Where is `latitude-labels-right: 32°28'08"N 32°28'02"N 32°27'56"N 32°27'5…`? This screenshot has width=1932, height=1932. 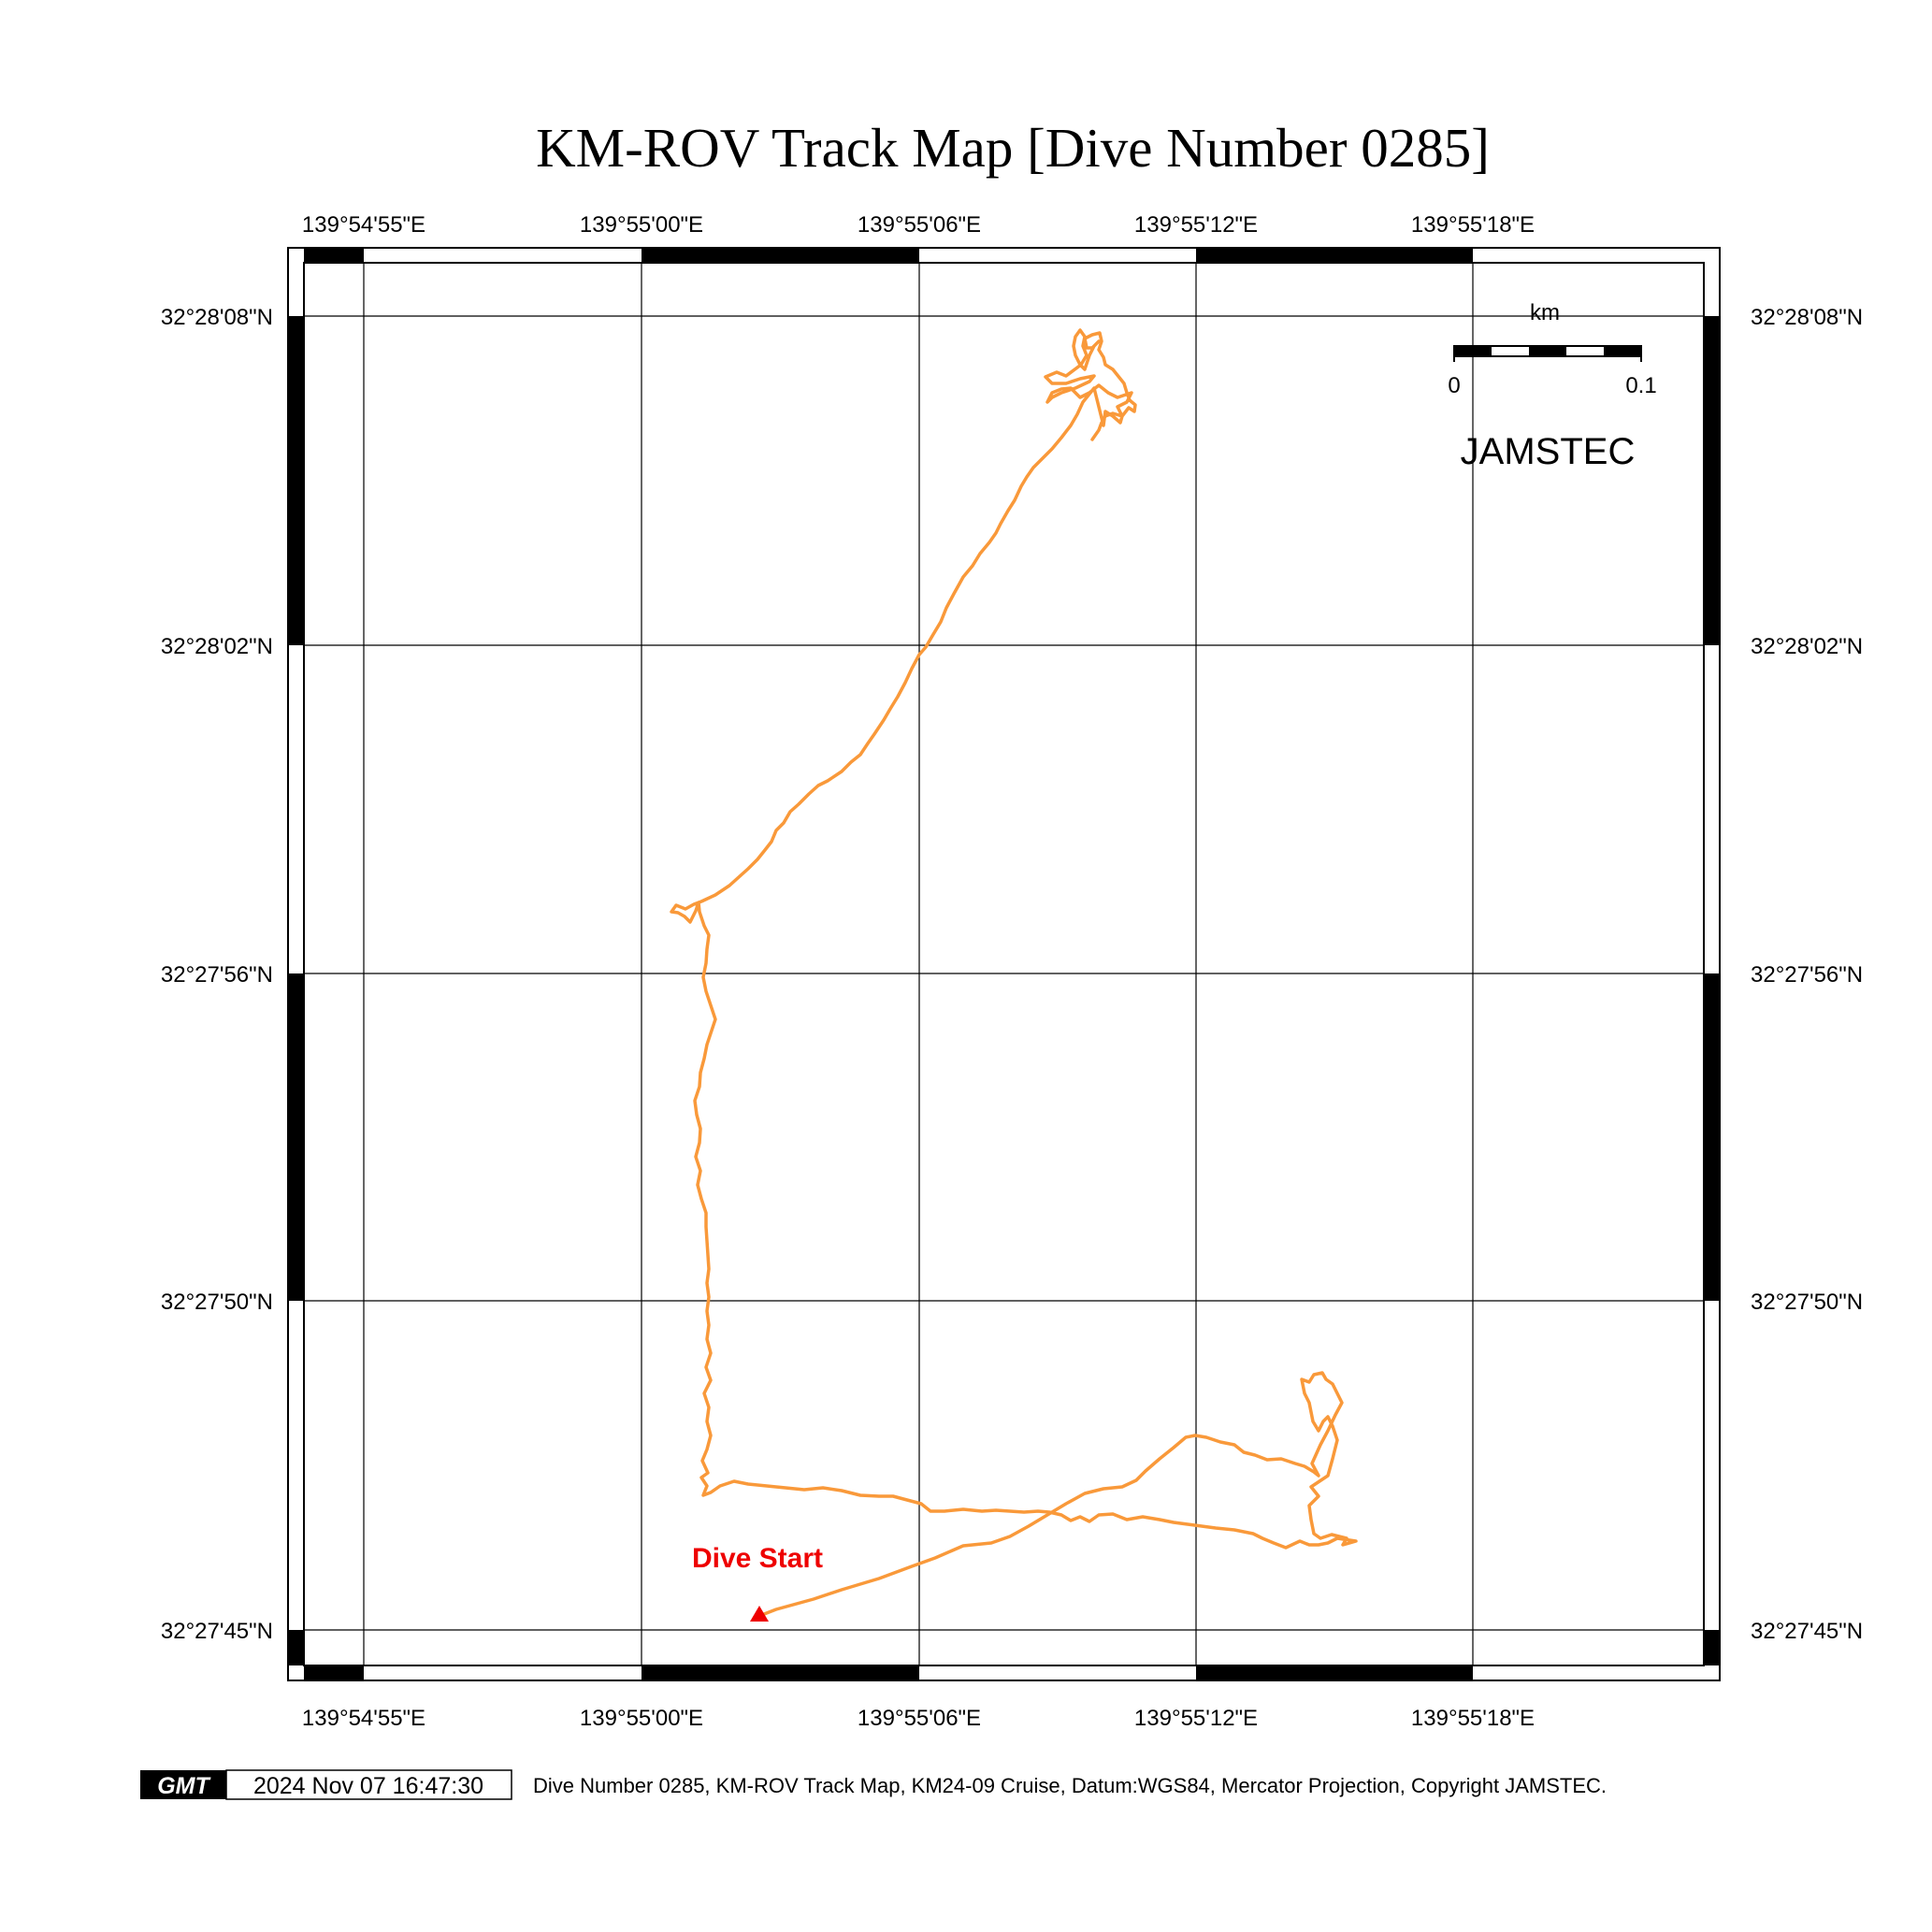 latitude-labels-right: 32°28'08"N 32°28'02"N 32°27'56"N 32°27'5… is located at coordinates (1807, 974).